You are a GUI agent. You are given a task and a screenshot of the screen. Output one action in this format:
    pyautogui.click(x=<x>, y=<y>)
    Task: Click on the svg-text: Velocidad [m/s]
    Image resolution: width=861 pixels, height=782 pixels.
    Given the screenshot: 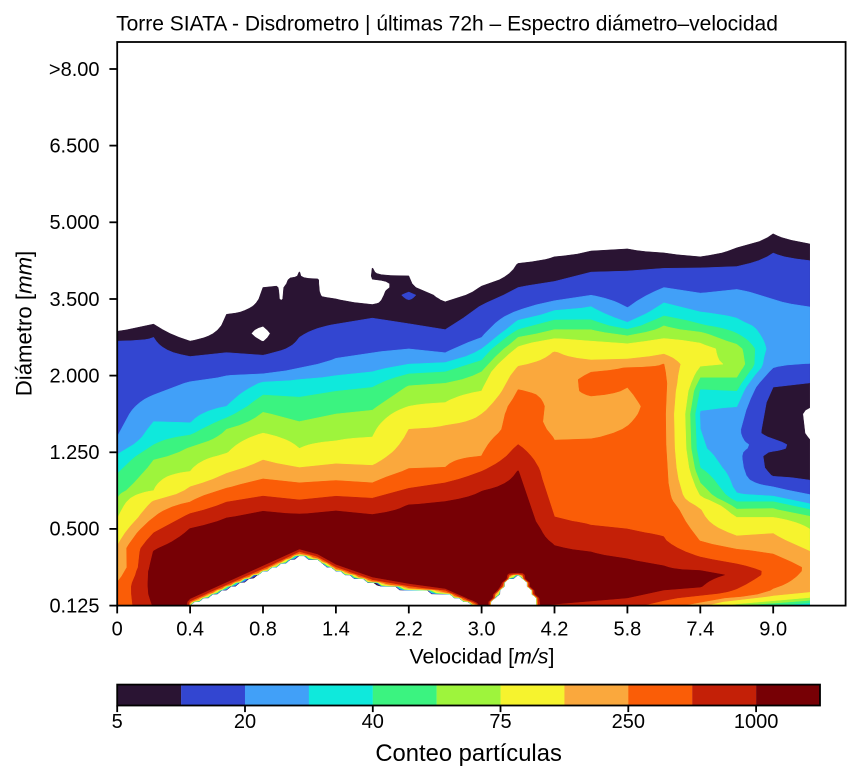 What is the action you would take?
    pyautogui.click(x=481, y=656)
    